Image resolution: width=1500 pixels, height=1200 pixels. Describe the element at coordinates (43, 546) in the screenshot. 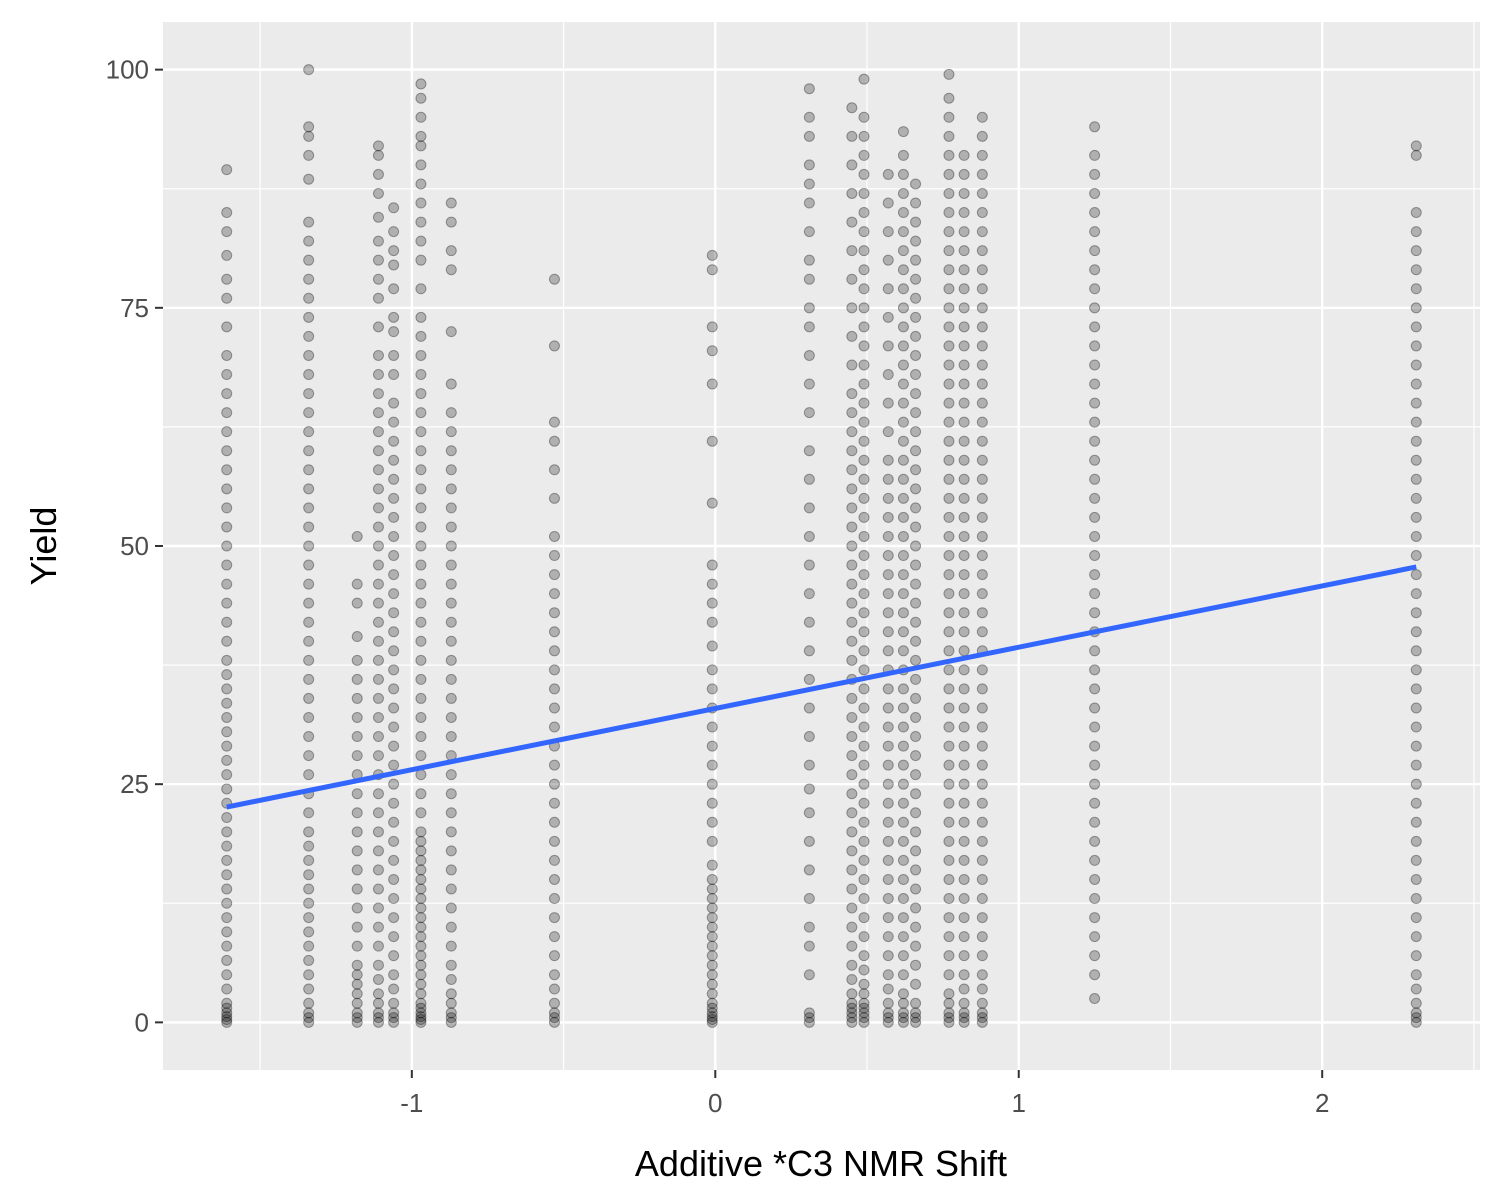

I see `y-axis-title: Yield` at that location.